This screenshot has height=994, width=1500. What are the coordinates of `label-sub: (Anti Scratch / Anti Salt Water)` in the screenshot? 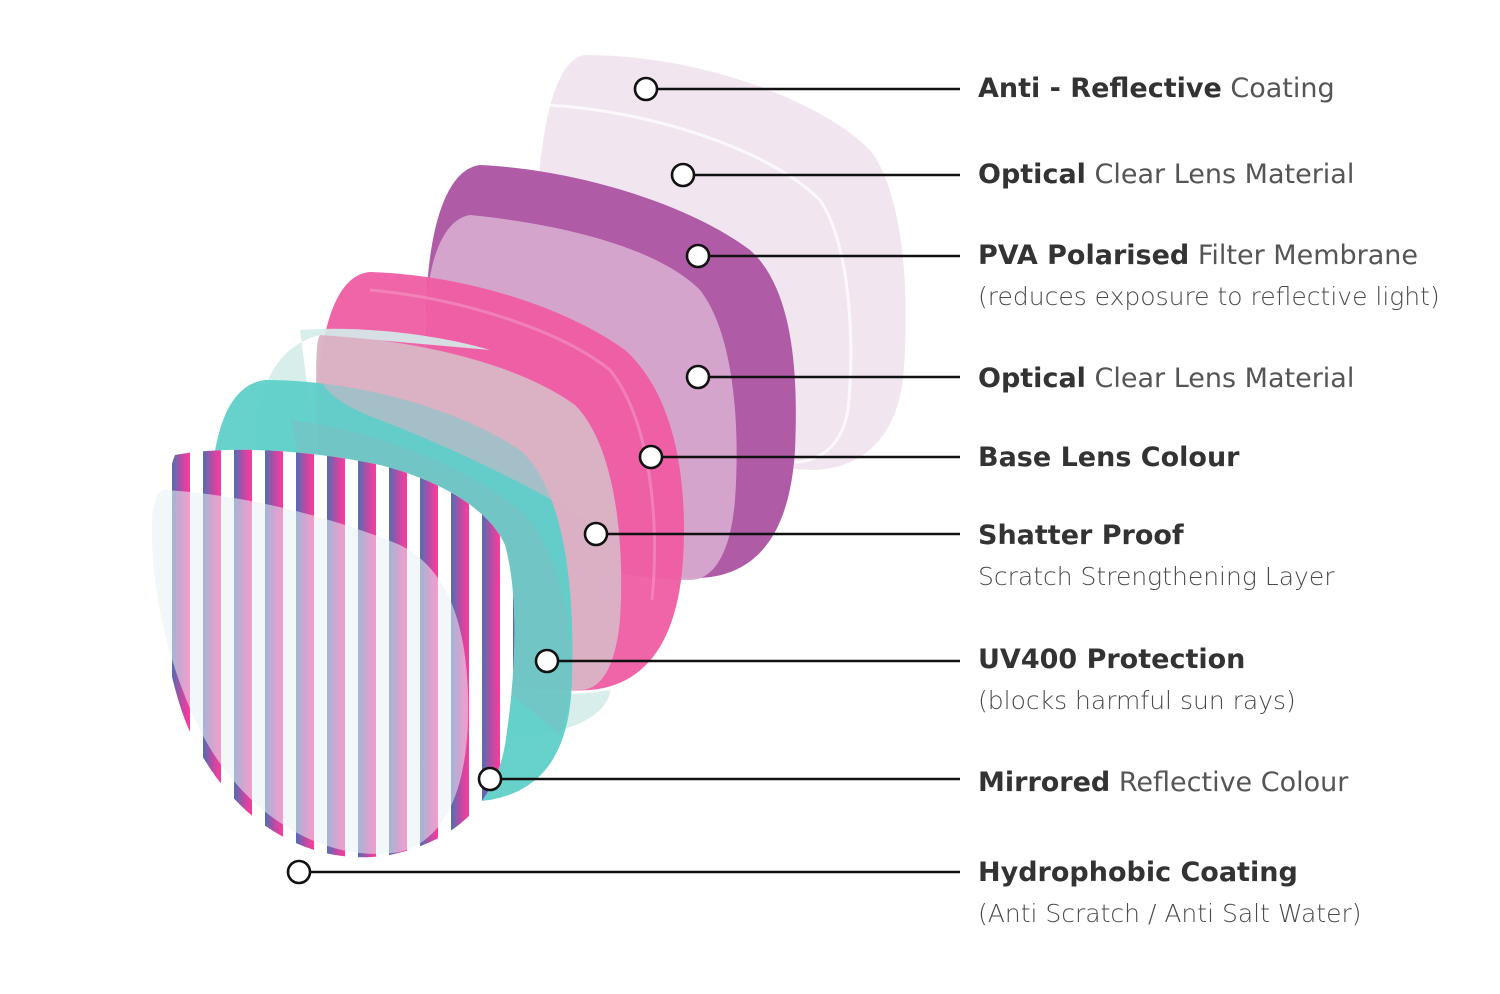 It's located at (1170, 913).